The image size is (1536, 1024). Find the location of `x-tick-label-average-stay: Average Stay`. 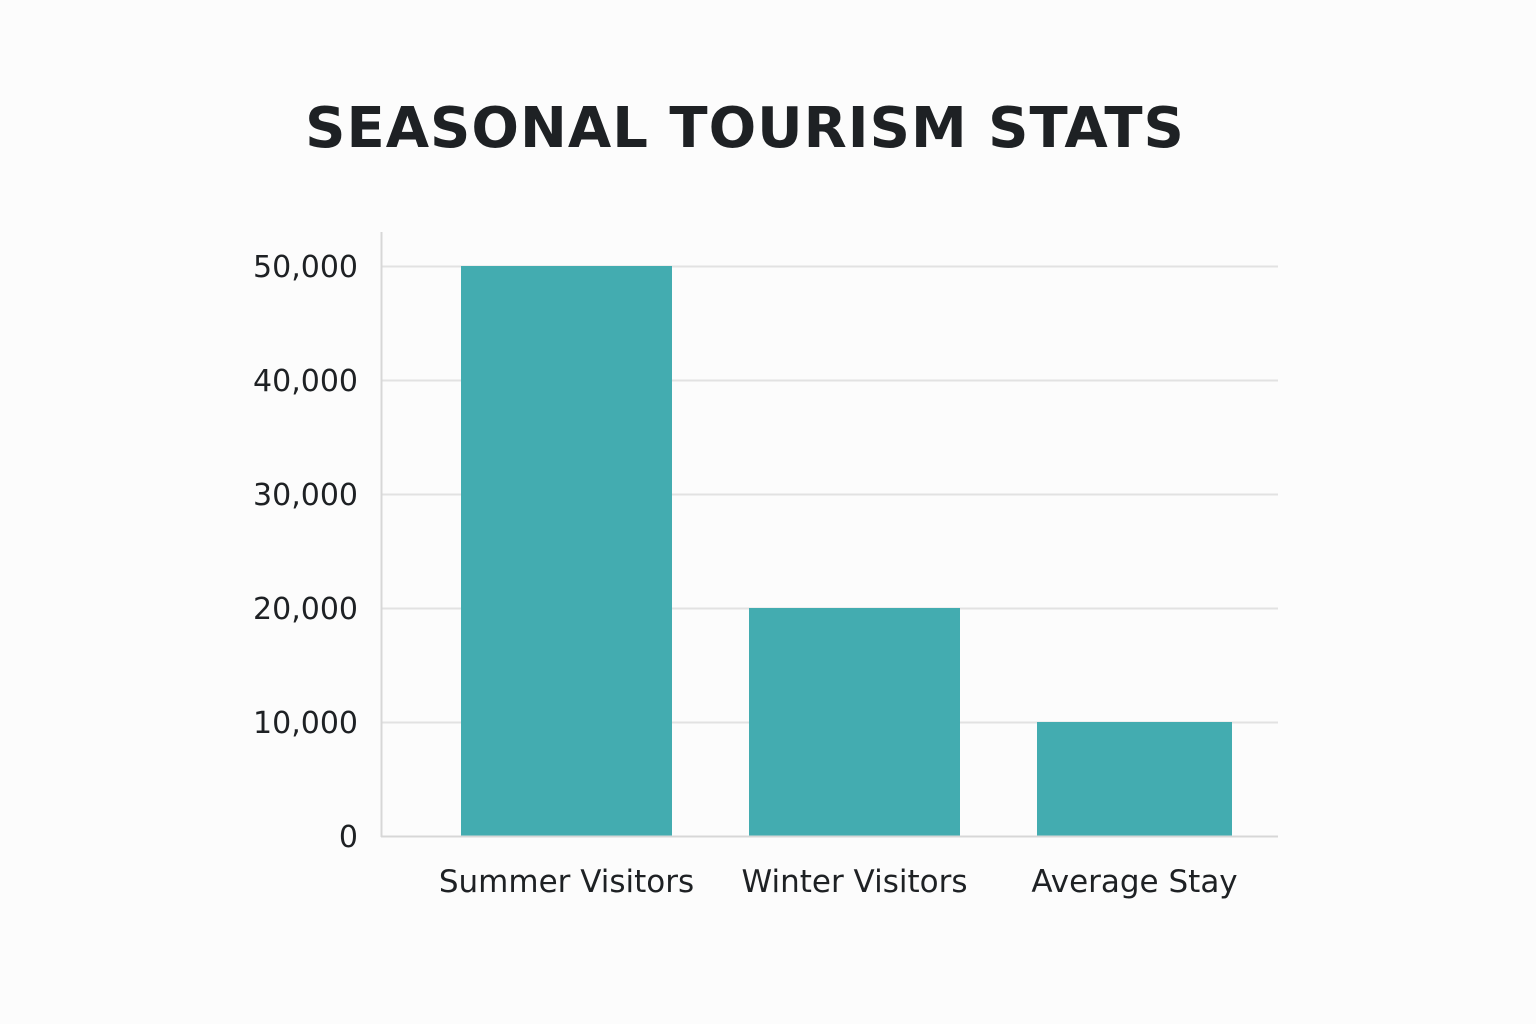

x-tick-label-average-stay: Average Stay is located at coordinates (1134, 882).